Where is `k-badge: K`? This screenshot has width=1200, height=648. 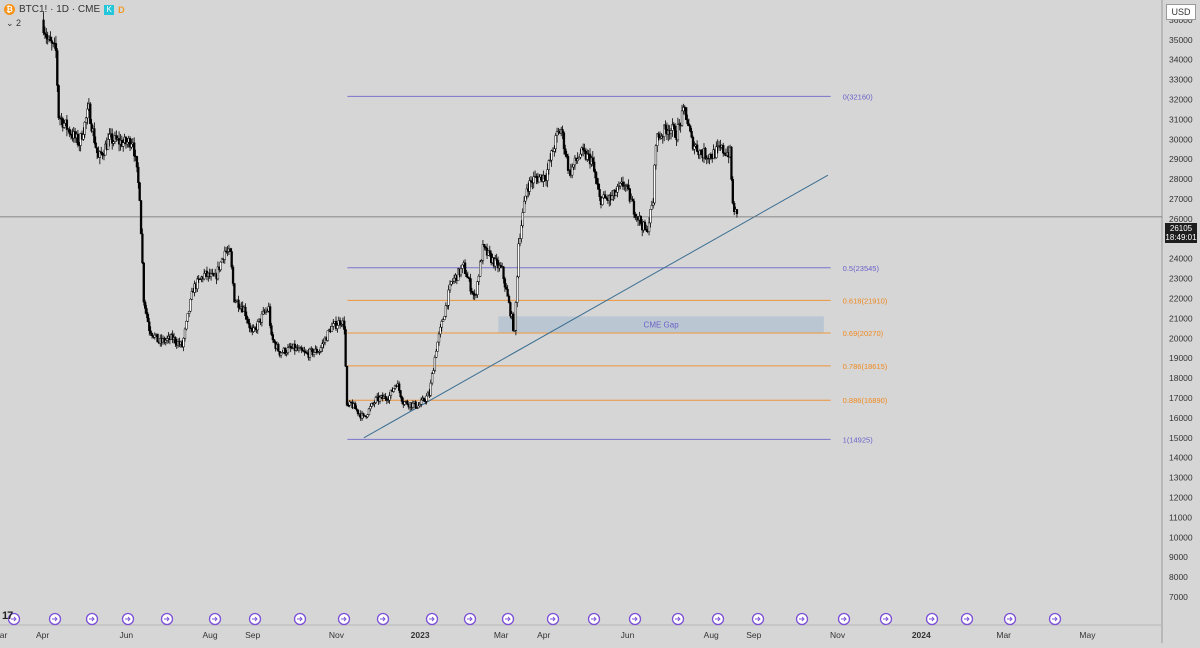 k-badge: K is located at coordinates (109, 9).